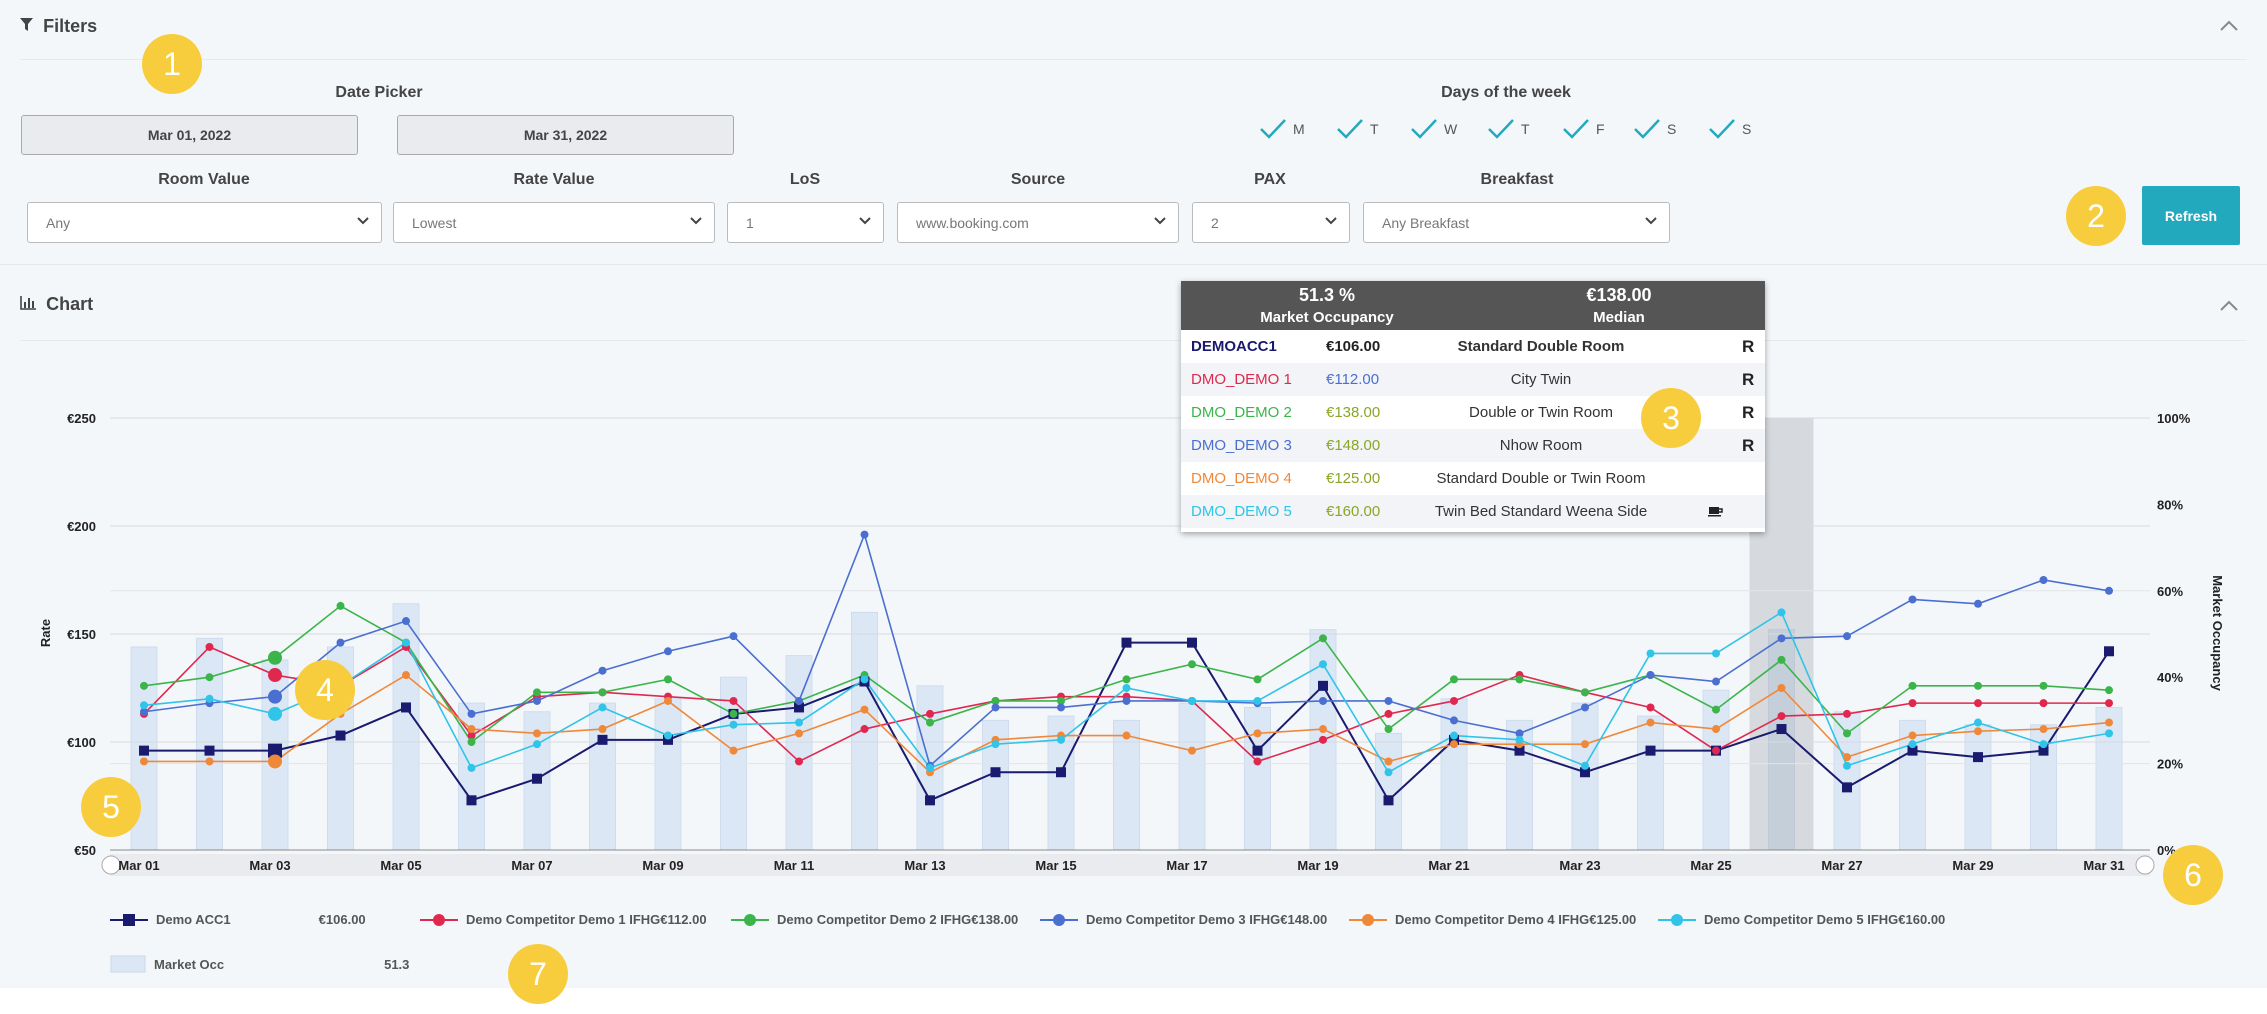 The image size is (2267, 1014). Describe the element at coordinates (1448, 865) in the screenshot. I see `x-tick-label: Mar 21` at that location.